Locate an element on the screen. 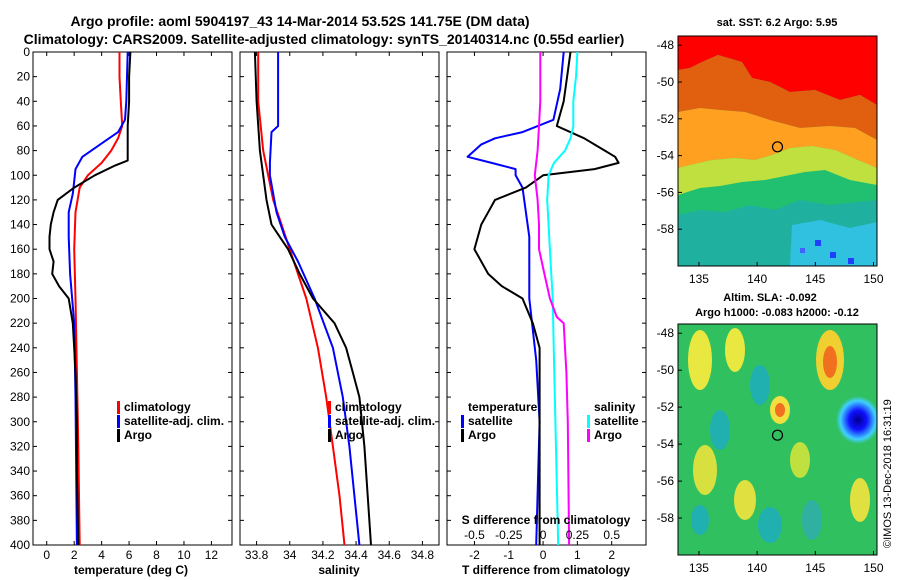 The width and height of the screenshot is (900, 580). imos-watermark: ©IMOS 13-Dec-2018 16:31:19 is located at coordinates (888, 473).